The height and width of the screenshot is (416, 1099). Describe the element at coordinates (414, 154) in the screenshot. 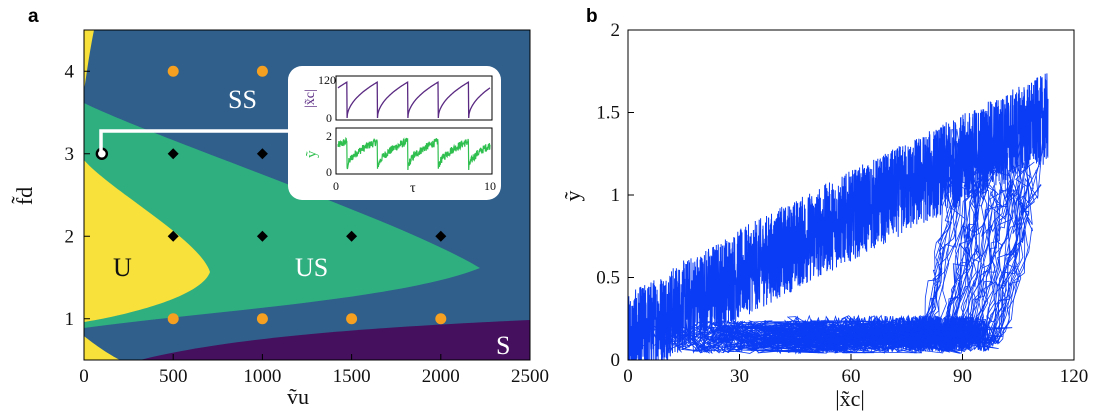

I see `inset-bottom-series` at that location.